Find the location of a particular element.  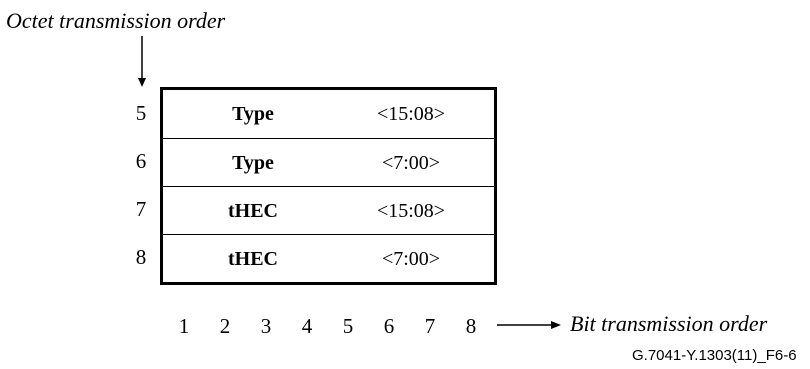

bit-number: 4 is located at coordinates (307, 326).